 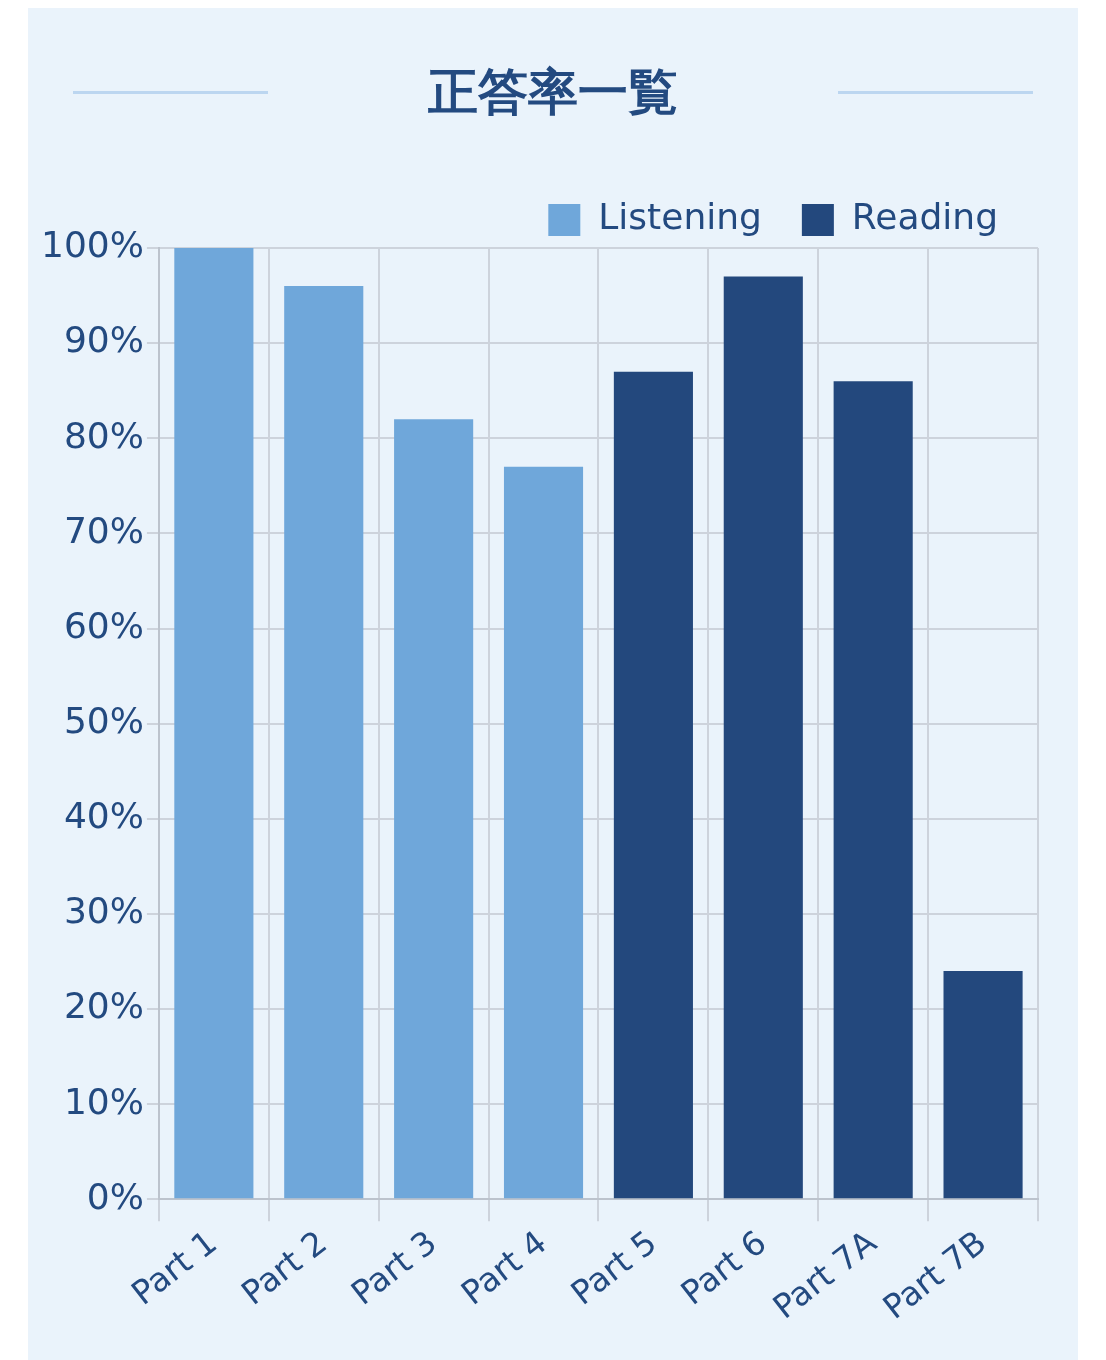 I want to click on x-tick-label: Part 4, so click(x=503, y=1267).